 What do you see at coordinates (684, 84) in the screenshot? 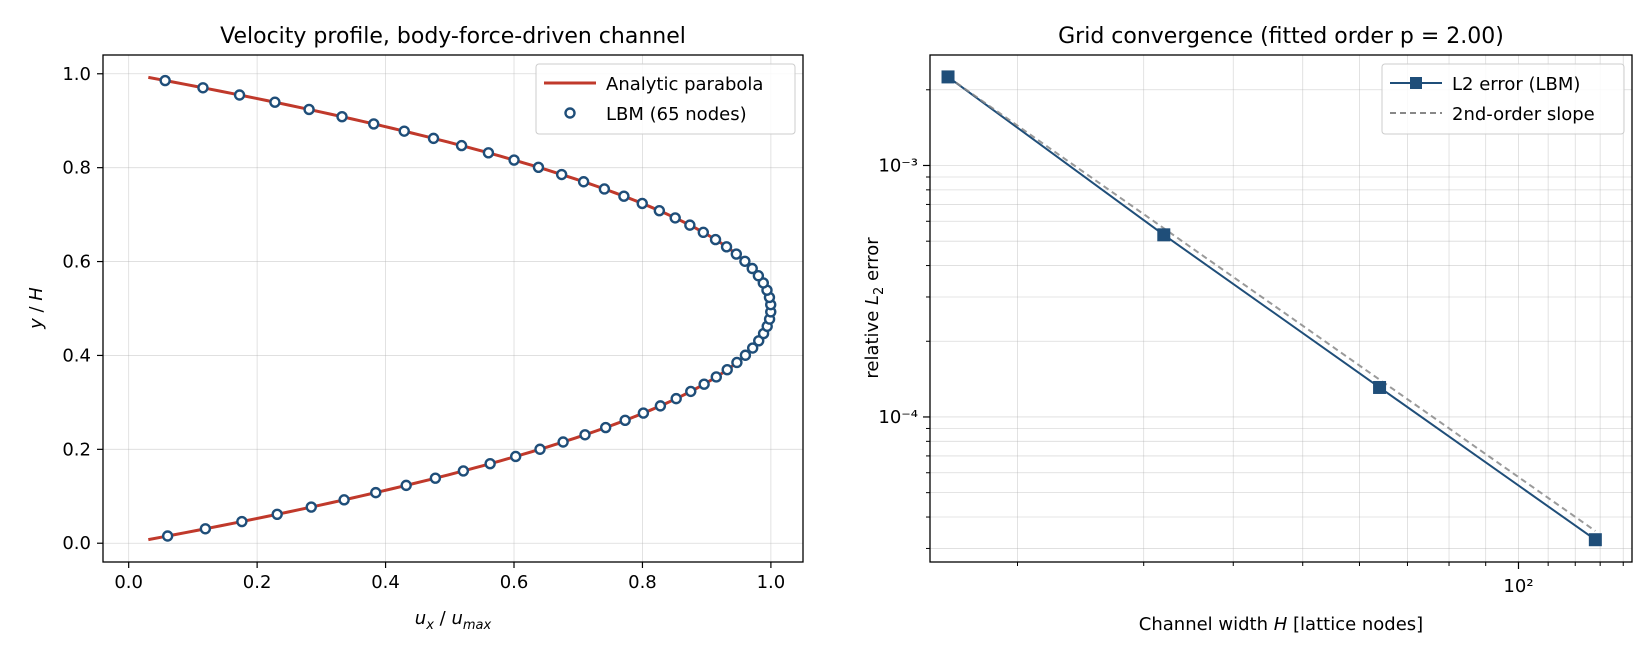
I see `legend-analytic-label: Analytic parabola` at bounding box center [684, 84].